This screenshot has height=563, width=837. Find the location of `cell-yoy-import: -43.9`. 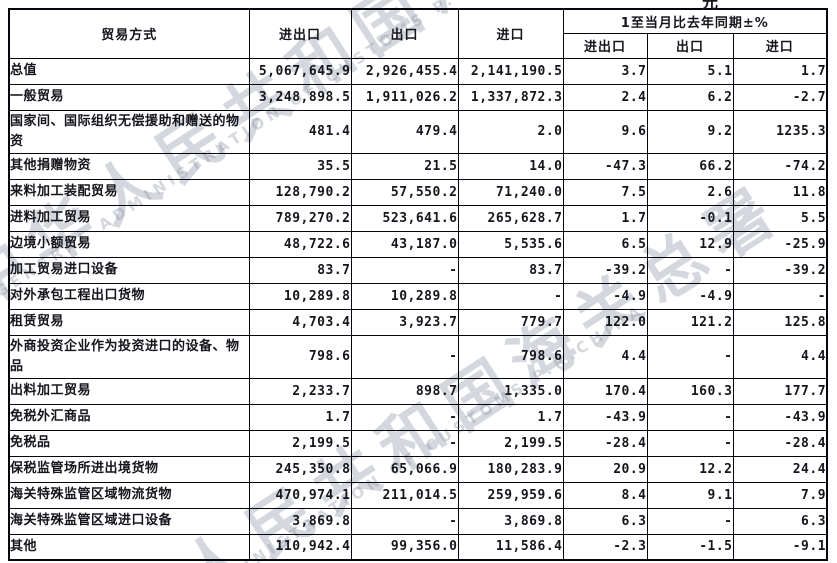

cell-yoy-import: -43.9 is located at coordinates (780, 417).